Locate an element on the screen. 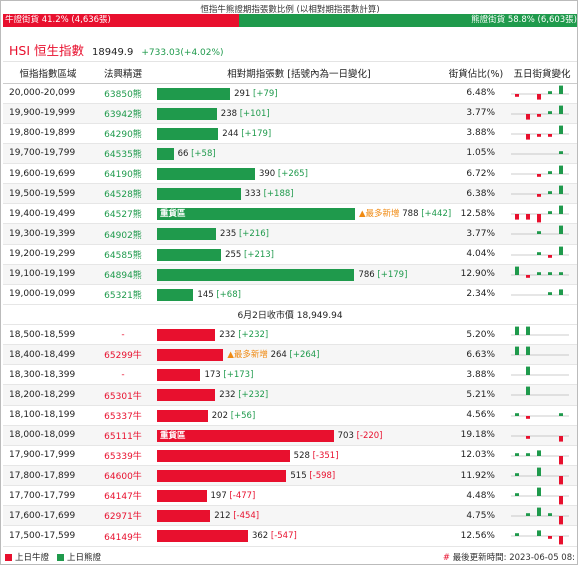  contracts-label: 232 [+232] is located at coordinates (243, 335).